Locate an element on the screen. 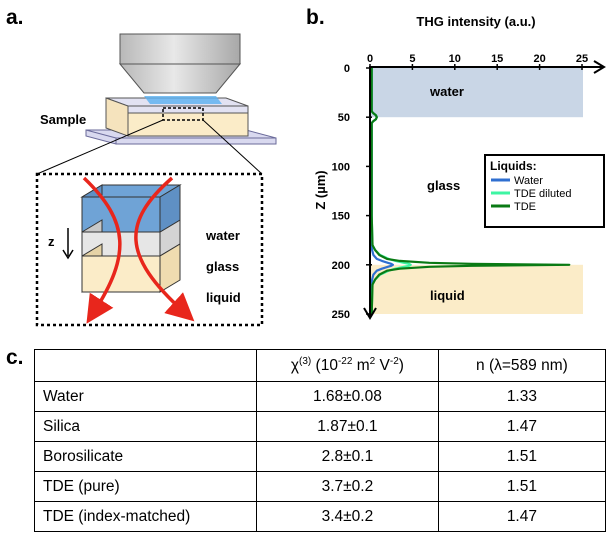  sample-block is located at coordinates (177, 116).